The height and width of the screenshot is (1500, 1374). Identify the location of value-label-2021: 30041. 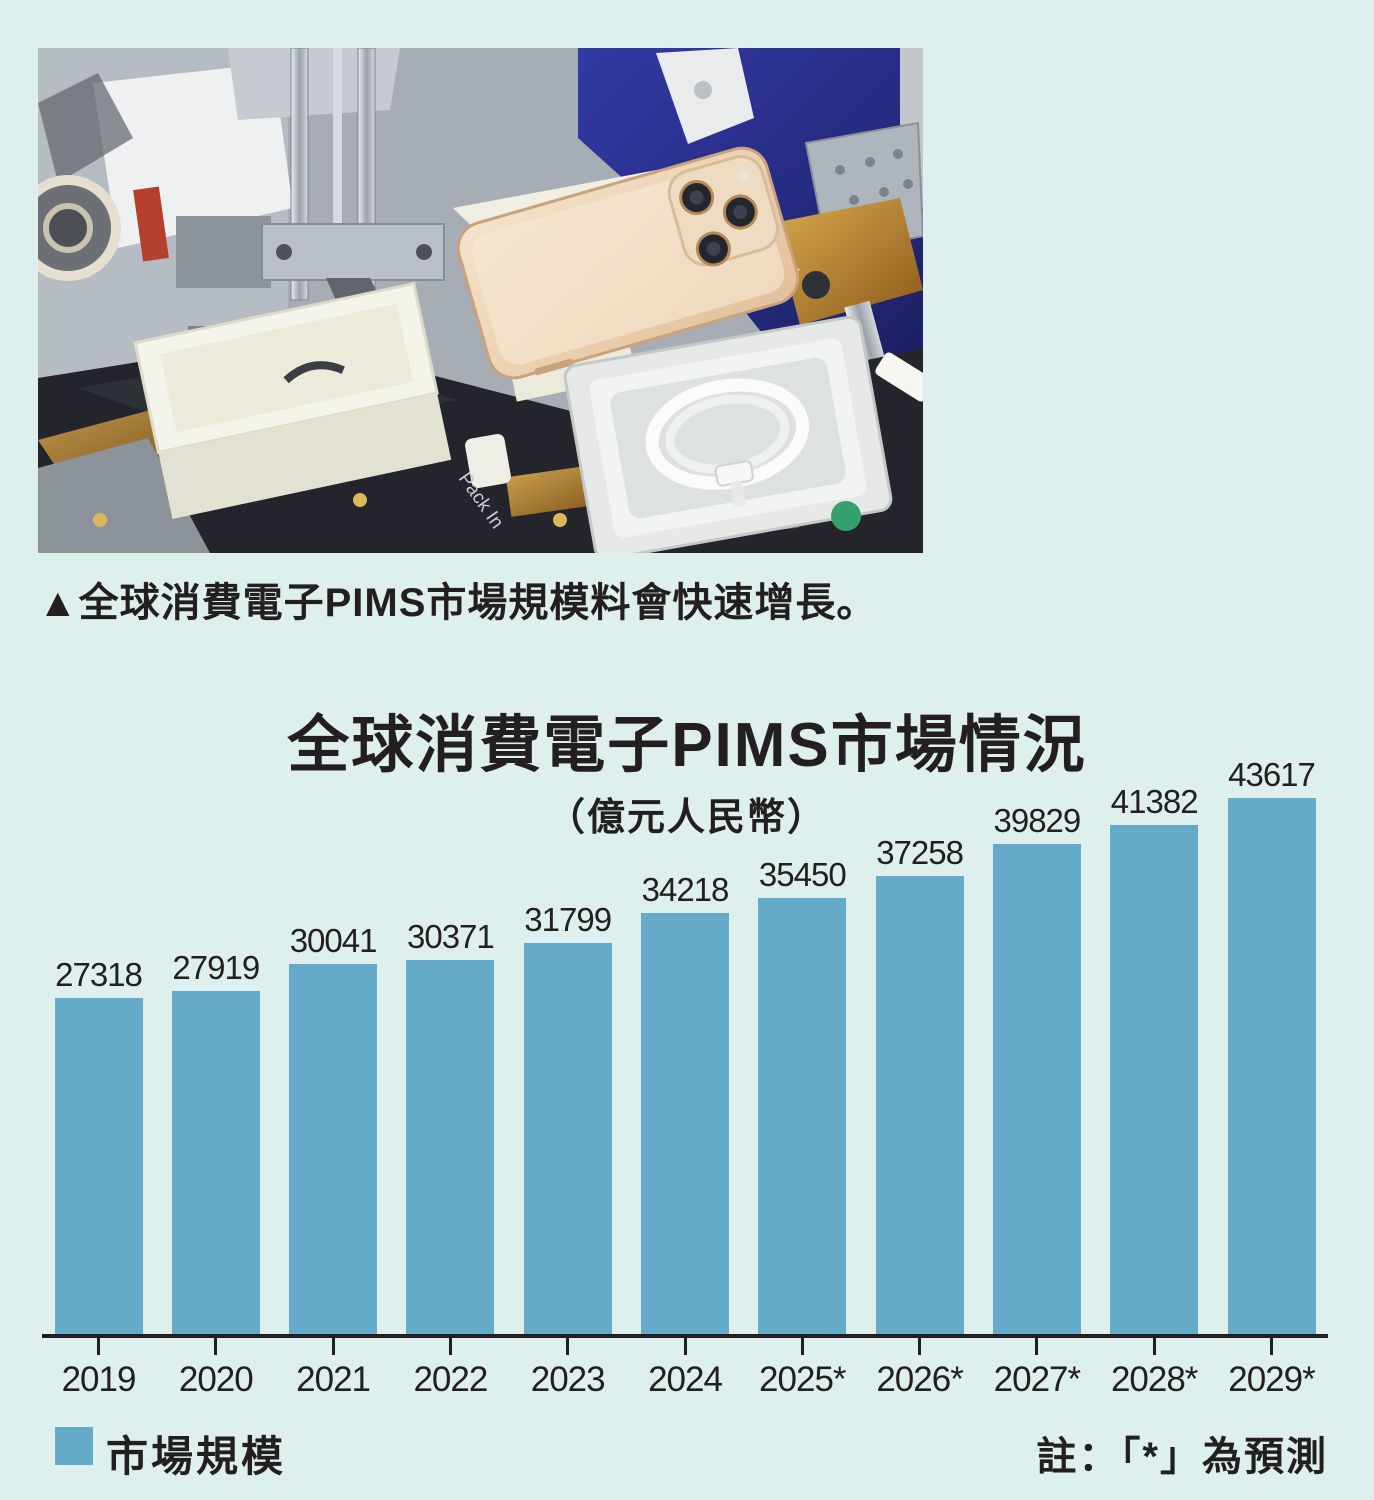
(333, 941).